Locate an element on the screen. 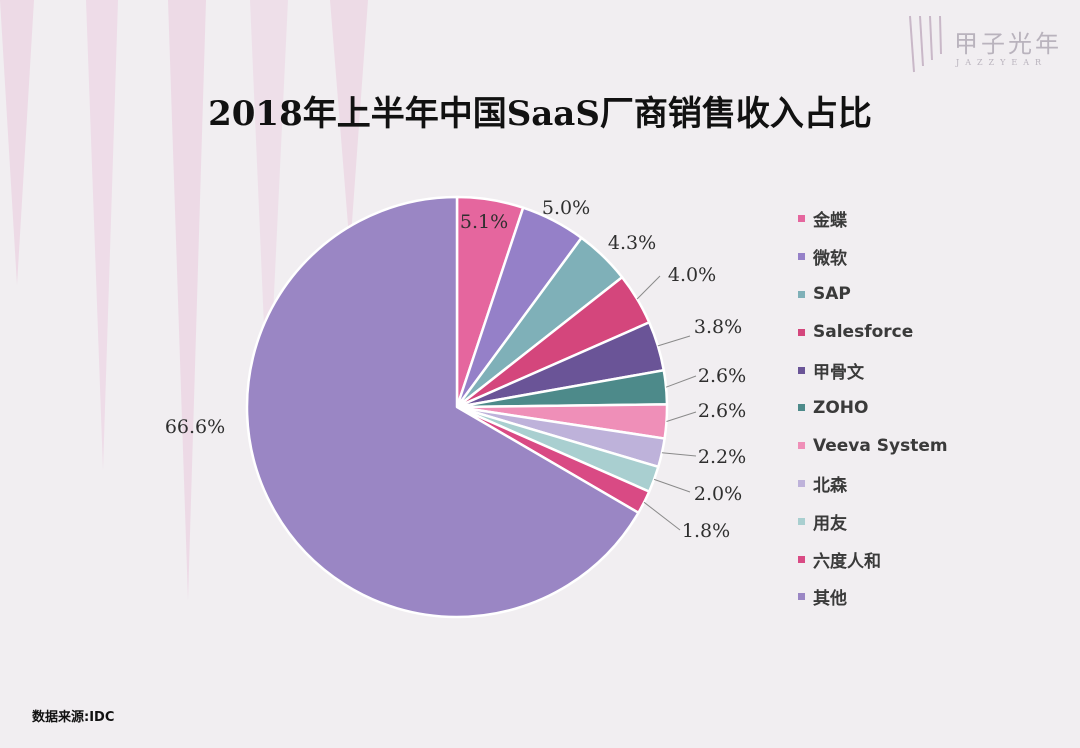 The height and width of the screenshot is (748, 1080). legend-label: 金蝶 is located at coordinates (830, 221).